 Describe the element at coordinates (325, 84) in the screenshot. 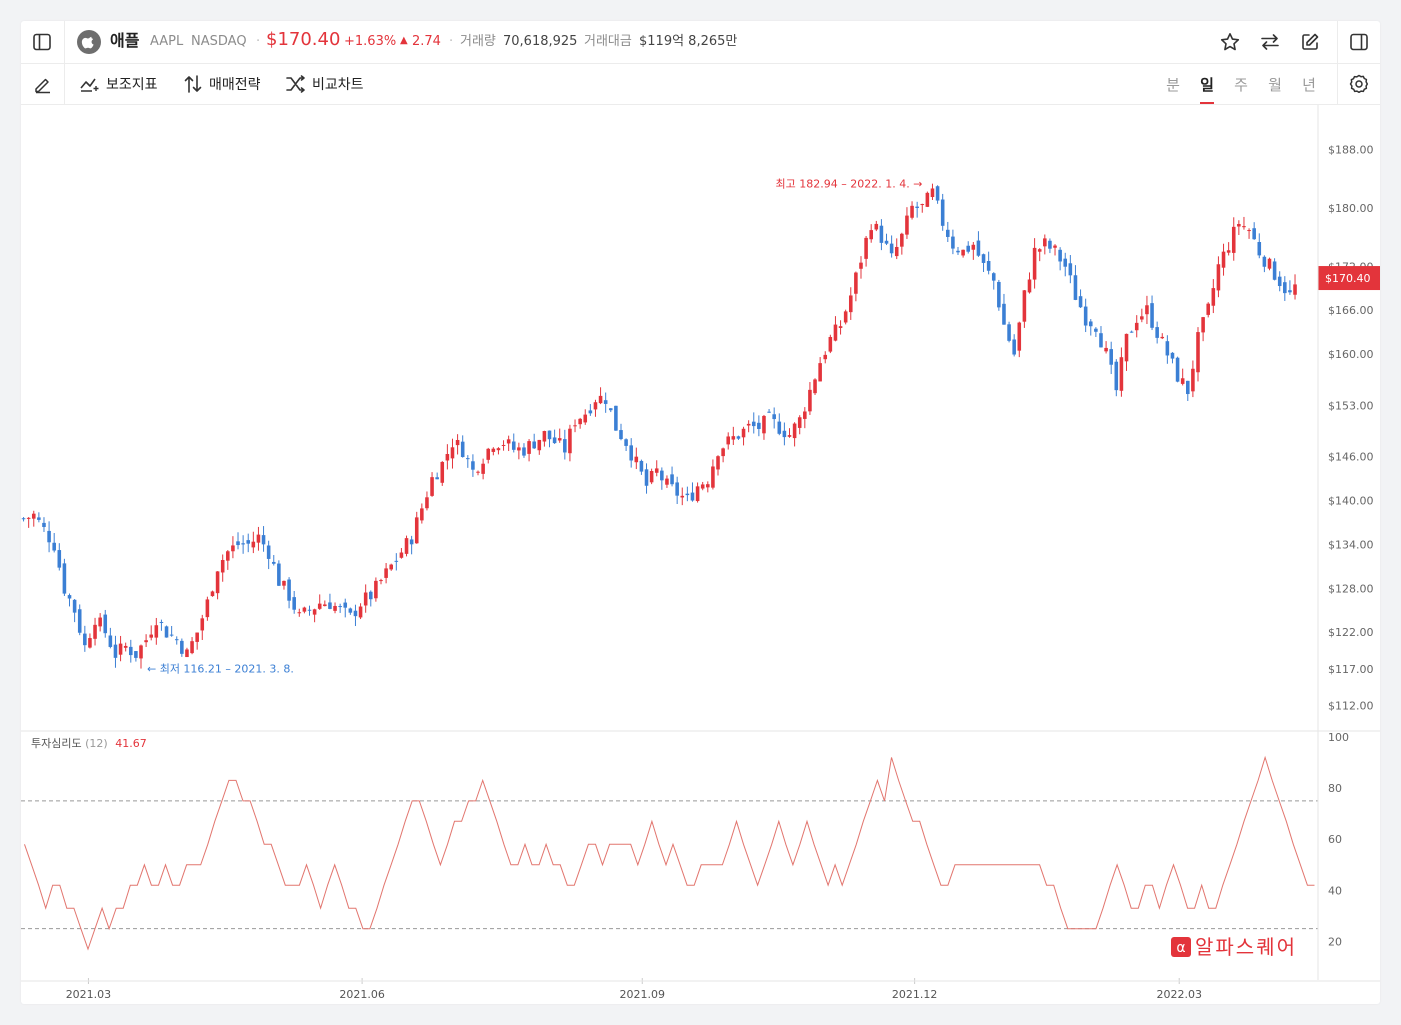

I see `compare-button: 비교차트` at that location.